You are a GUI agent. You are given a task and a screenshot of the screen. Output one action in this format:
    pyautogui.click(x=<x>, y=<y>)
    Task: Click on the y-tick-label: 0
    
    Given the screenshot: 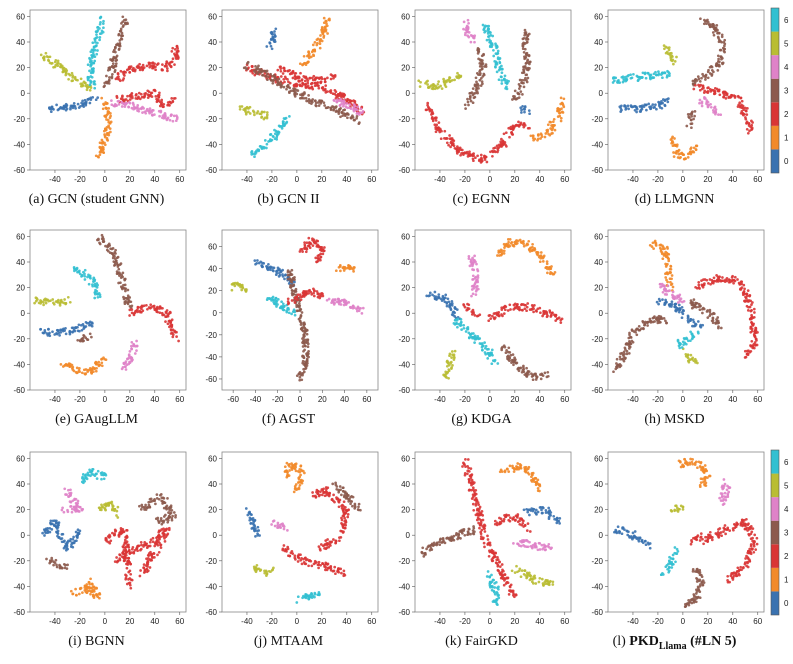 What is the action you would take?
    pyautogui.click(x=23, y=535)
    